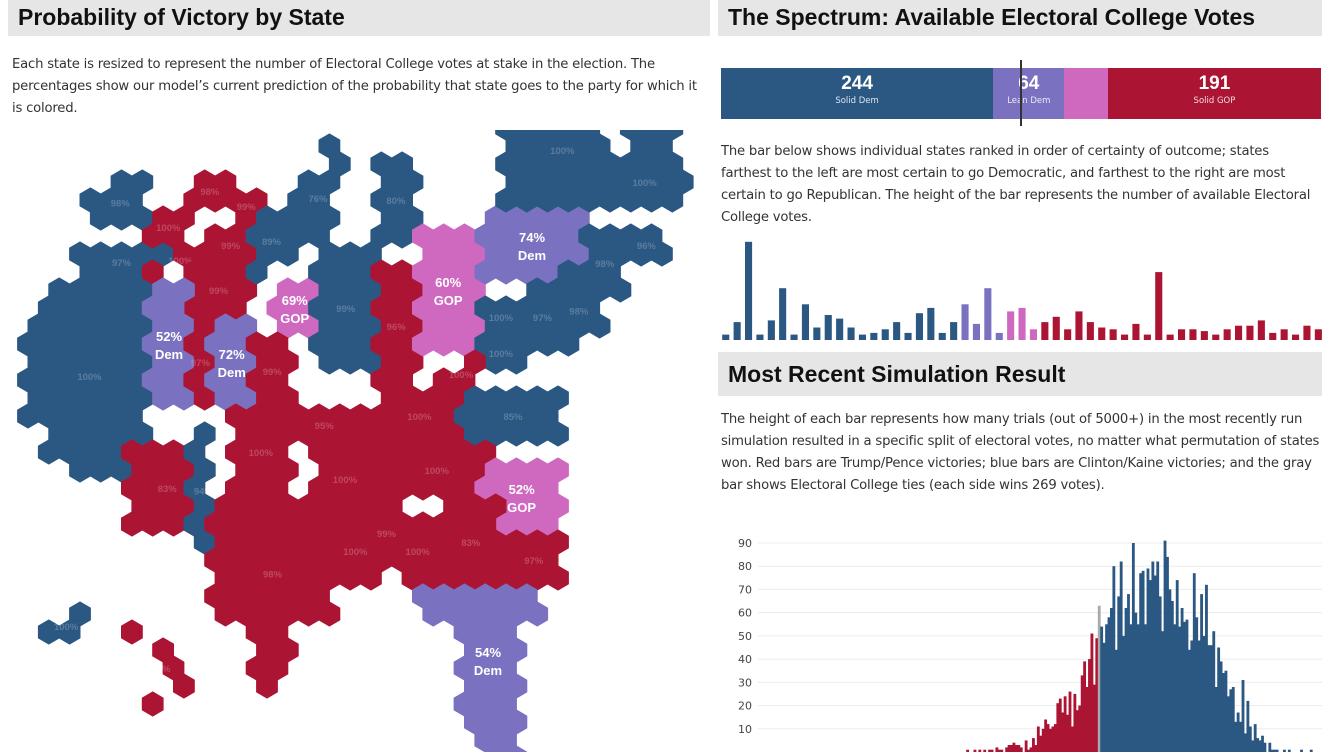  Describe the element at coordinates (656, 144) in the screenshot. I see `state-tile: 98%` at that location.